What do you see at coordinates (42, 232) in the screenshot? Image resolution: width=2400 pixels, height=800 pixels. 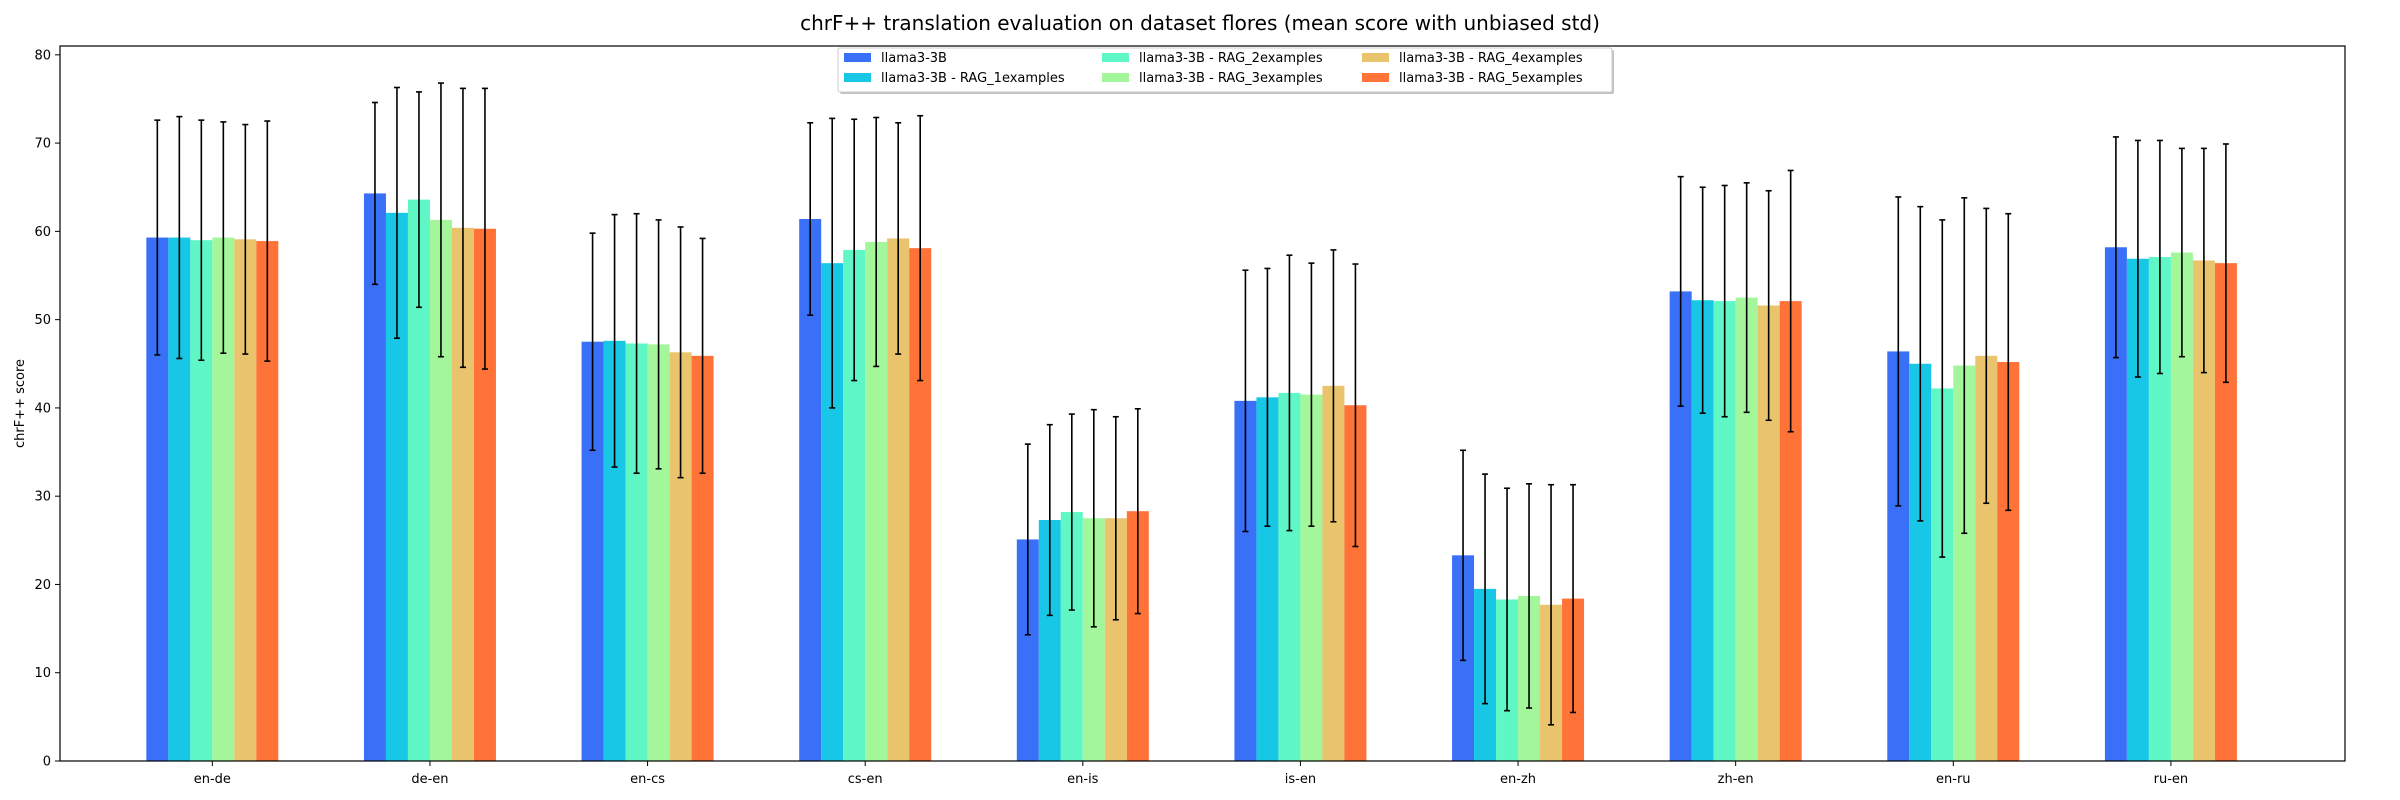 I see `y-tick-label: 60` at bounding box center [42, 232].